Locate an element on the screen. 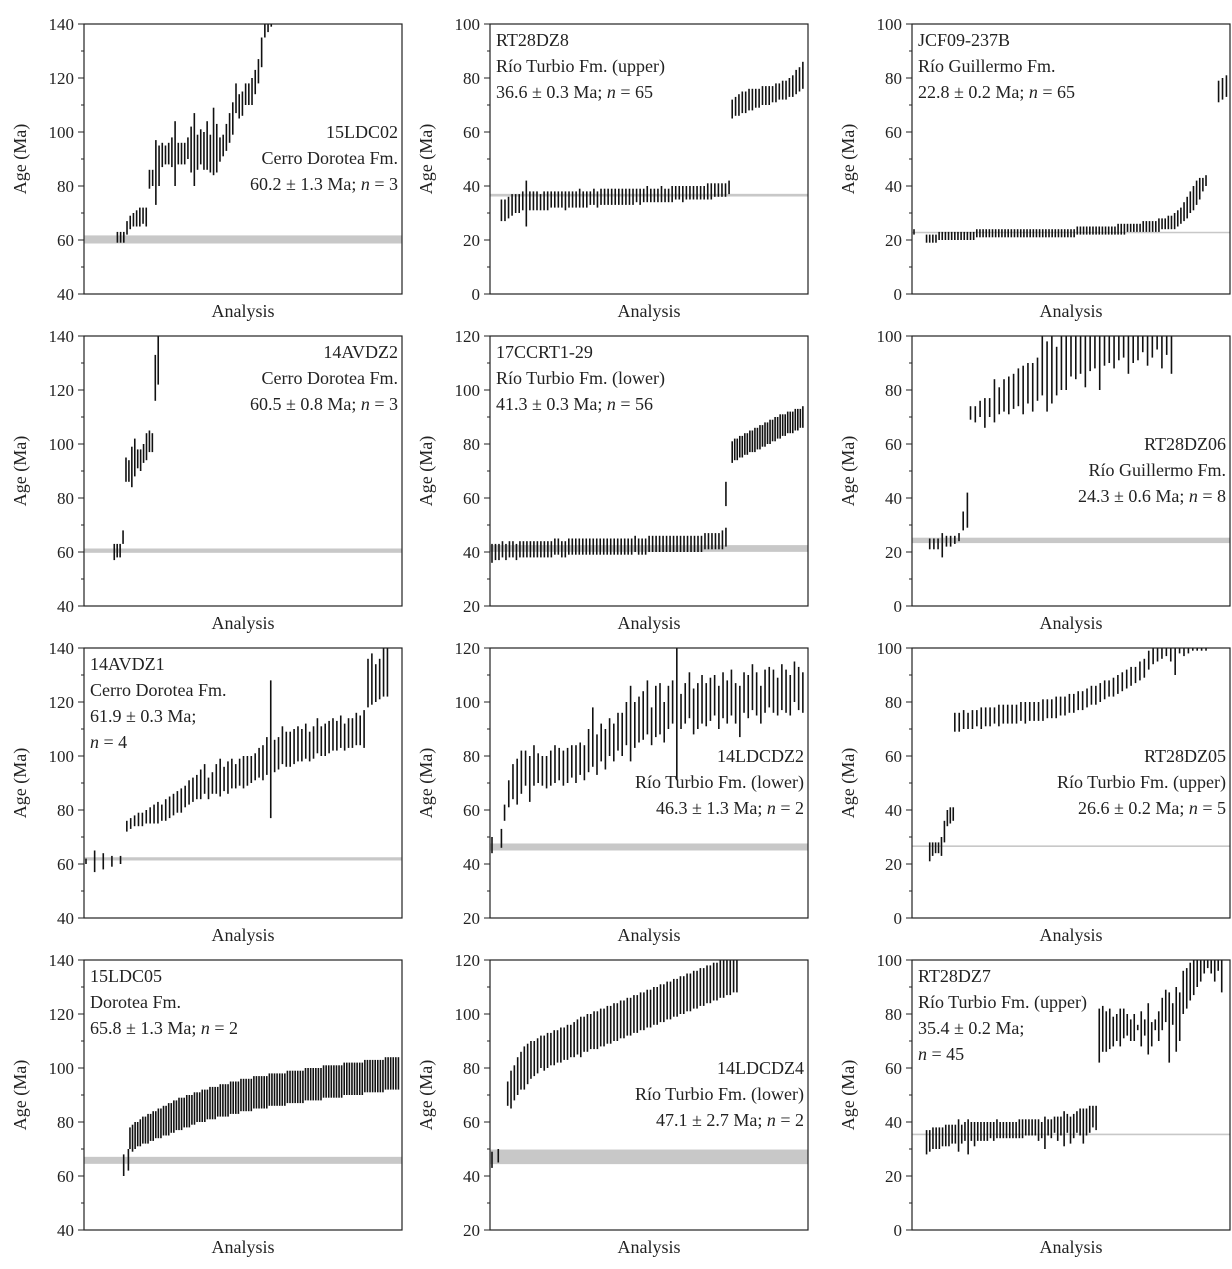 The width and height of the screenshot is (1232, 1269). sample-info-label: n = 45 is located at coordinates (941, 1054).